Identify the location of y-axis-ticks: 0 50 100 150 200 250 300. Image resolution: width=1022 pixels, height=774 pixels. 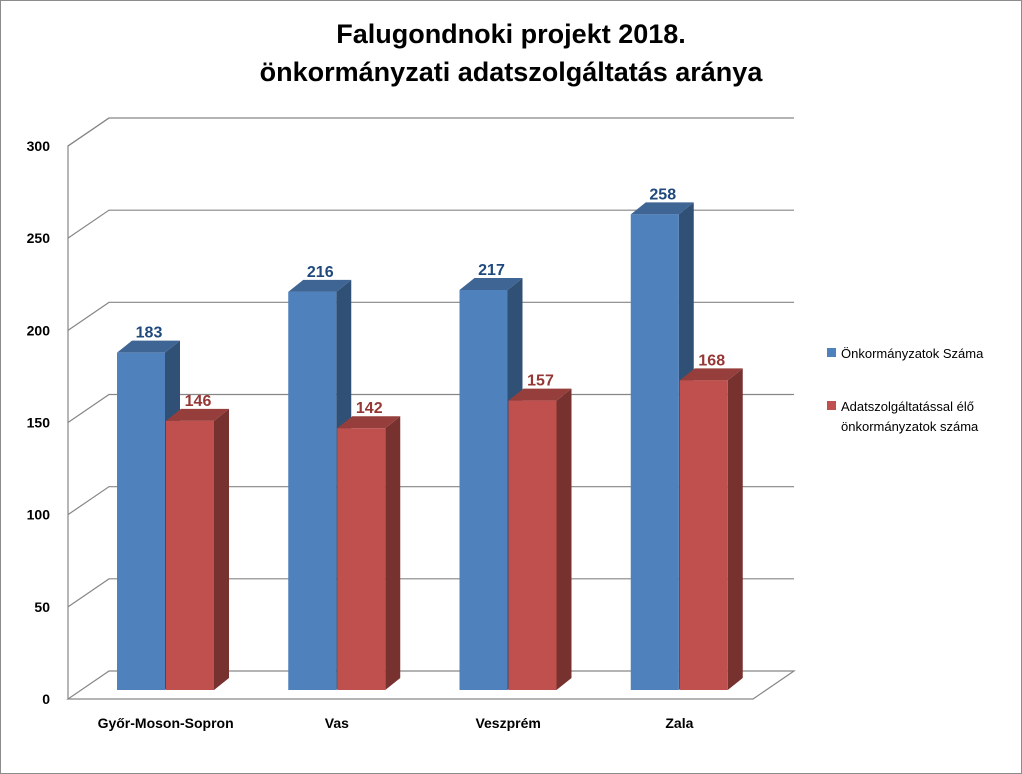
(39, 422).